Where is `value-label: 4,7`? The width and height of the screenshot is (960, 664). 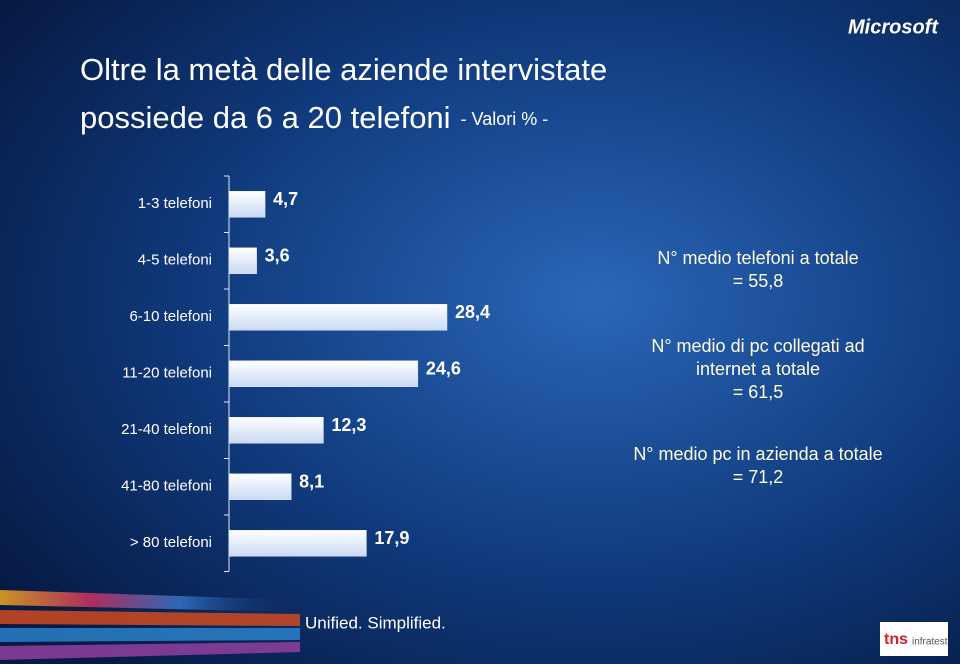
value-label: 4,7 is located at coordinates (285, 199).